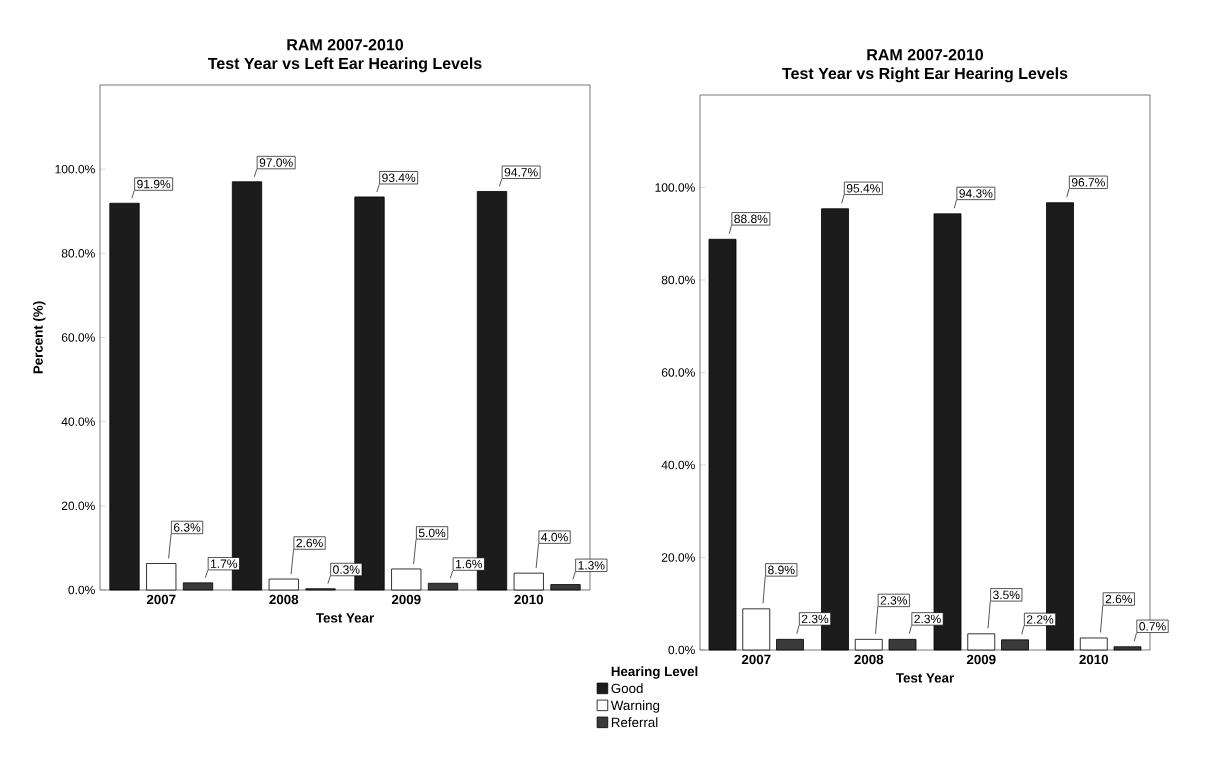 This screenshot has width=1212, height=783. What do you see at coordinates (344, 65) in the screenshot?
I see `chart-subtitle: Test Year vs Left Ear Hearing Levels` at bounding box center [344, 65].